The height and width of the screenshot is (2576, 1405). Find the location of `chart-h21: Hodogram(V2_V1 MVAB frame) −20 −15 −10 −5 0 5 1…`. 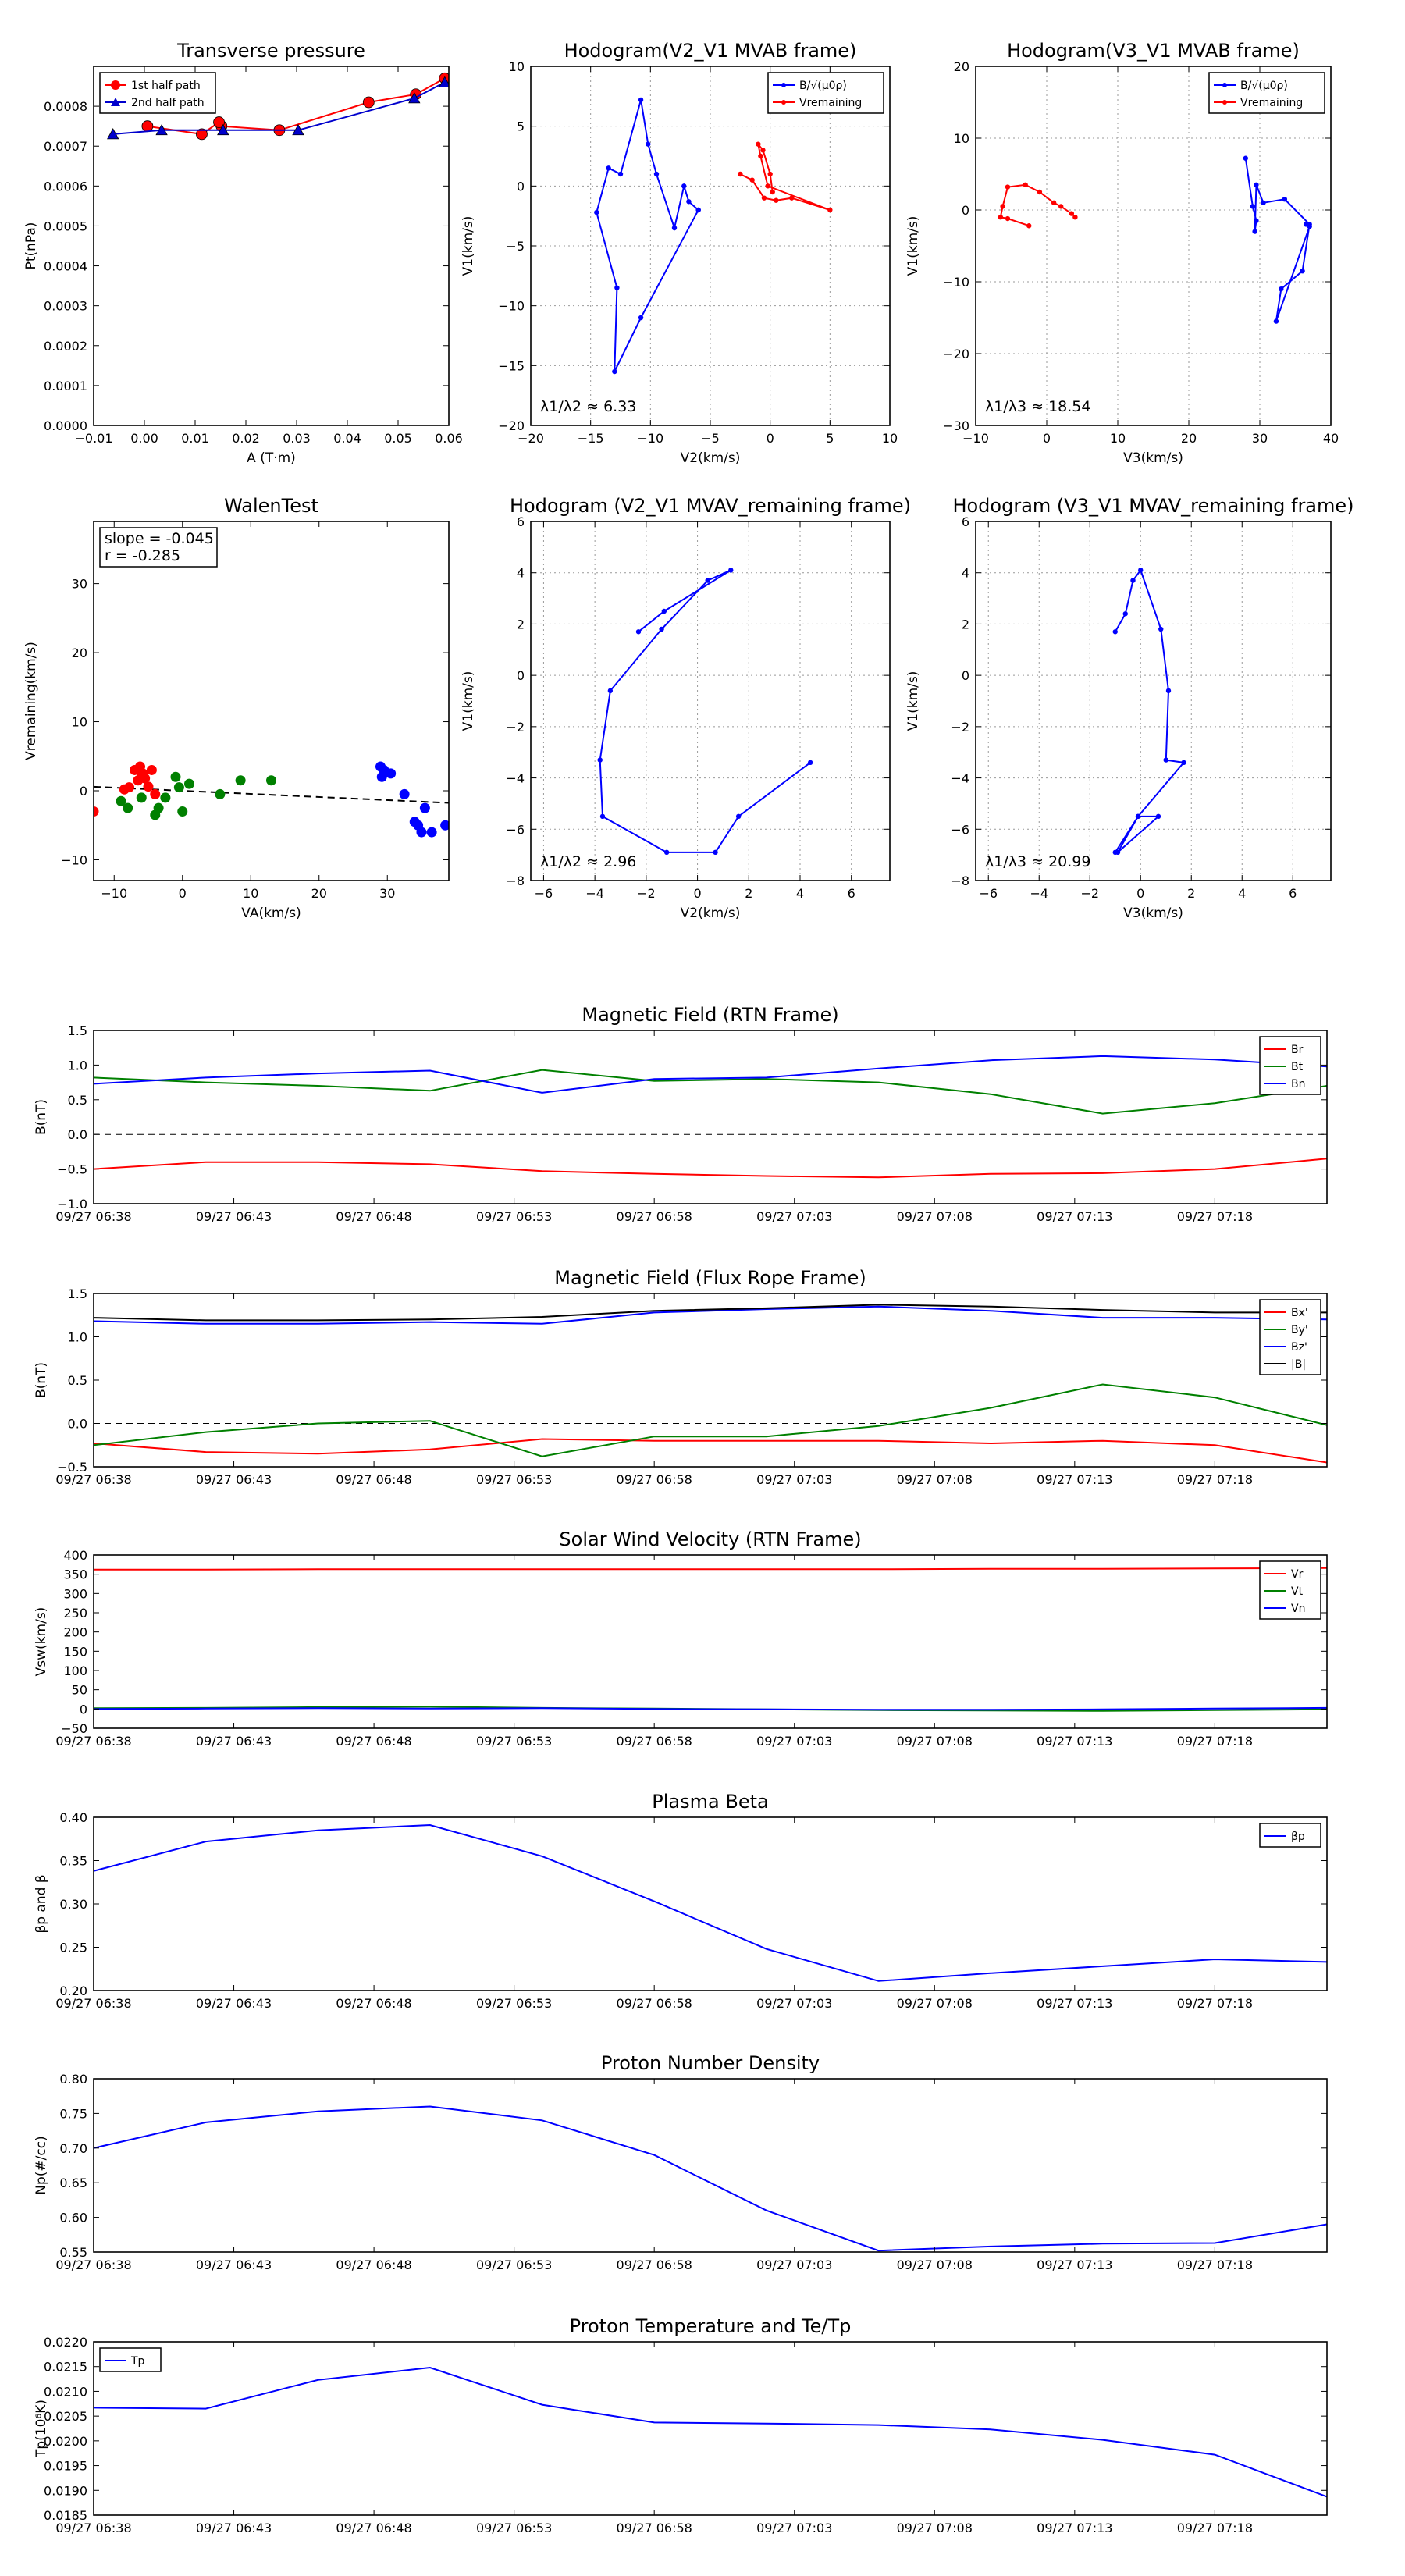

chart-h21: Hodogram(V2_V1 MVAB frame) −20 −15 −10 −5 0 5 1… is located at coordinates (680, 253).